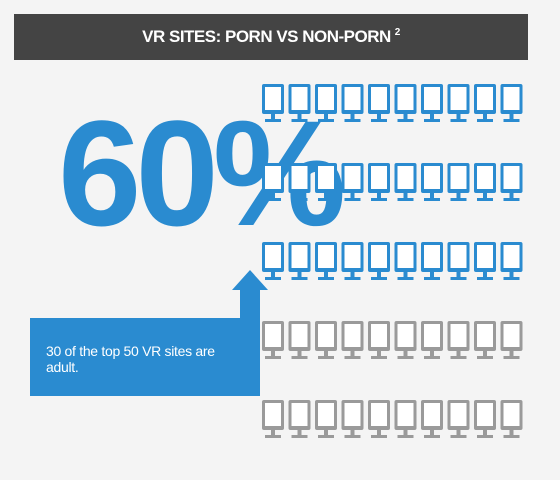  Describe the element at coordinates (397, 32) in the screenshot. I see `title-footnote: 2` at that location.